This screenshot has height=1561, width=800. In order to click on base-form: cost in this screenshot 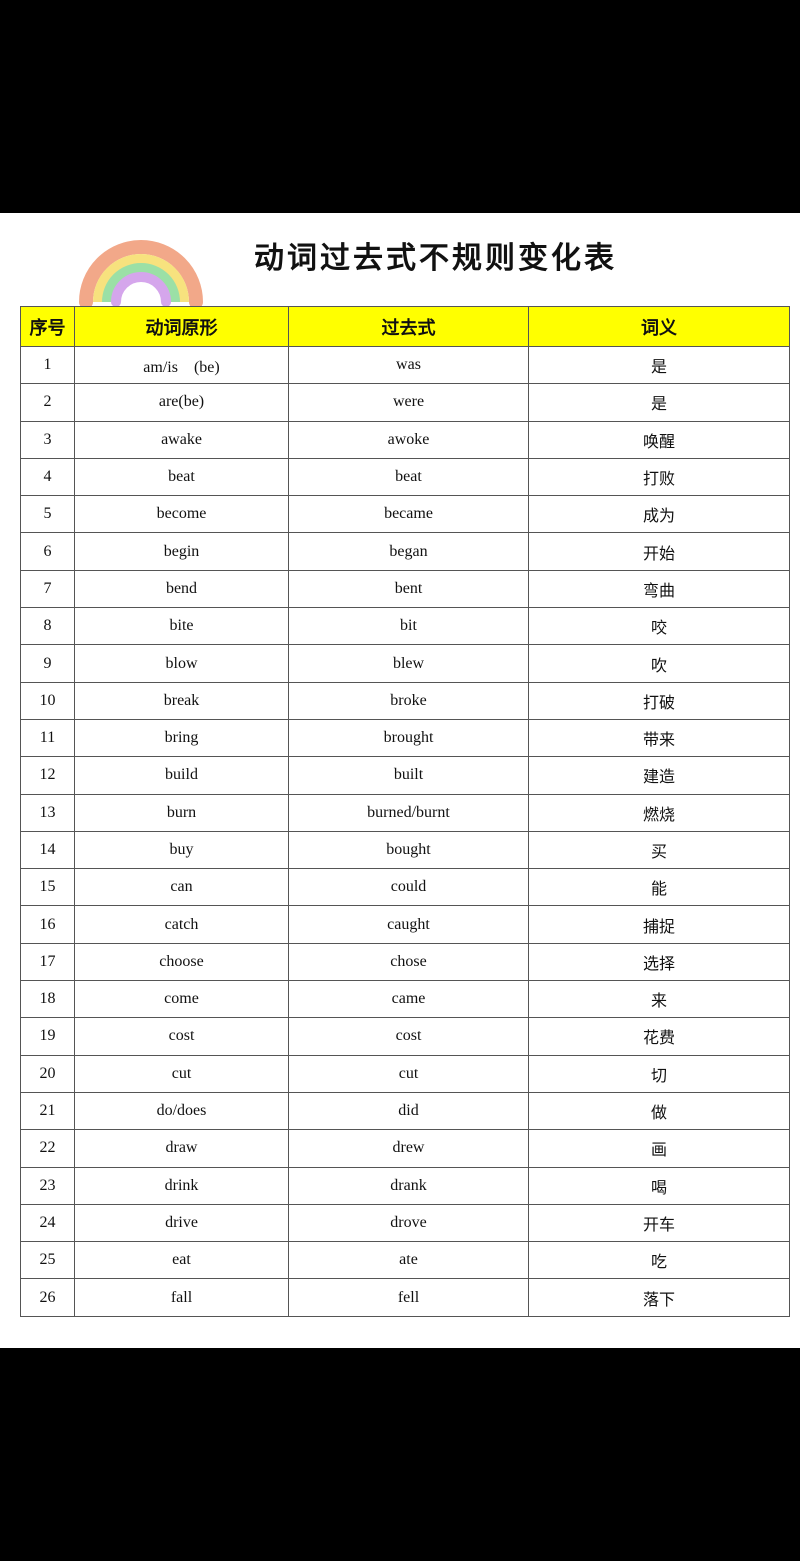, I will do `click(181, 1036)`.